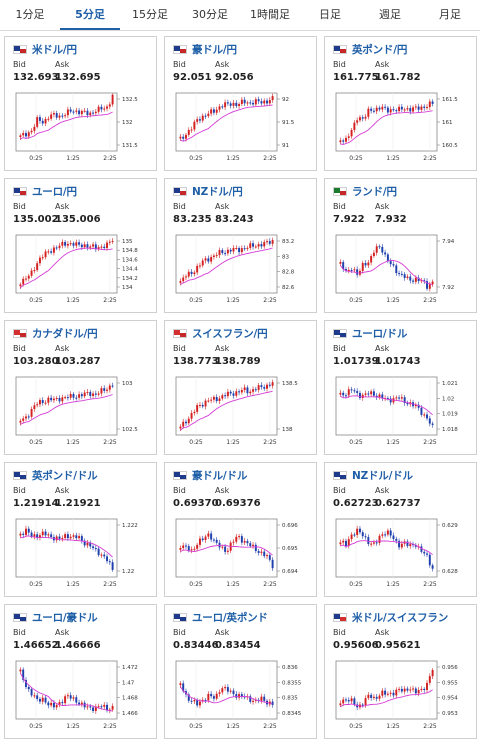 The height and width of the screenshot is (739, 480). What do you see at coordinates (196, 361) in the screenshot?
I see `bid-value: 138.773` at bounding box center [196, 361].